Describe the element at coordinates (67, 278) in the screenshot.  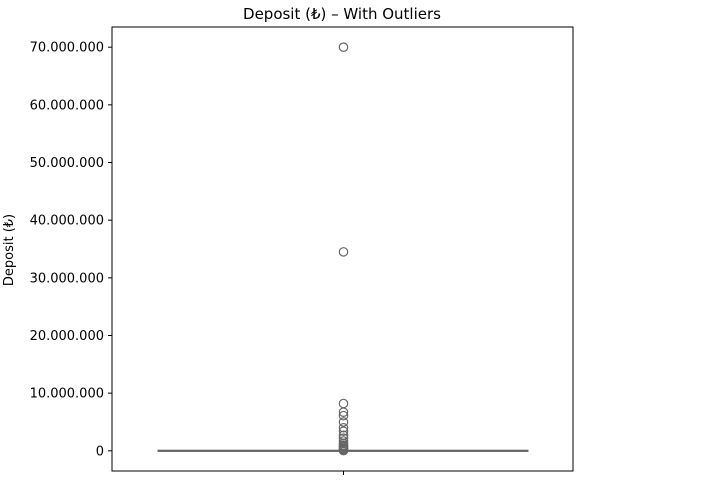
I see `y-tick-label: 30.000.000` at that location.